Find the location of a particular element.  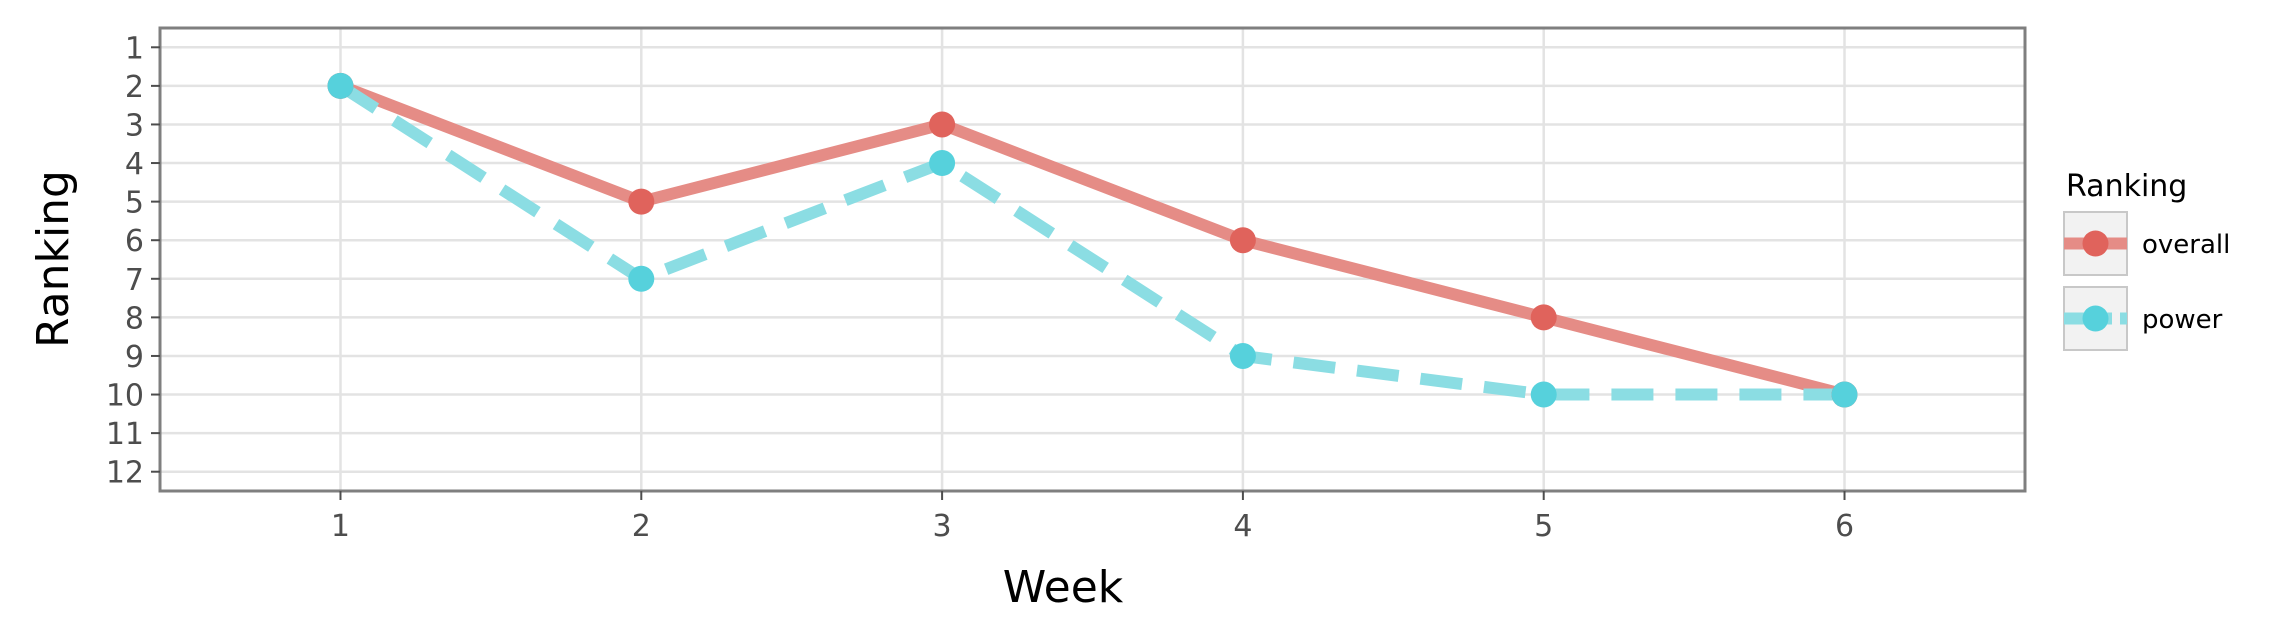

y-tick-label: 5 is located at coordinates (134, 203).